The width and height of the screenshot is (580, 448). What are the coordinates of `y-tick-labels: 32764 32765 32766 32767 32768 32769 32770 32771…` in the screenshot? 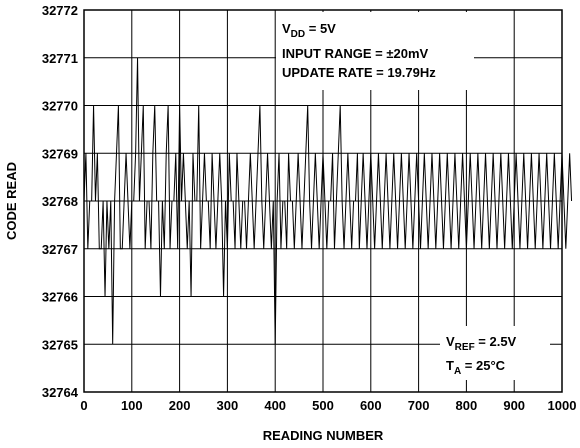 It's located at (60, 201).